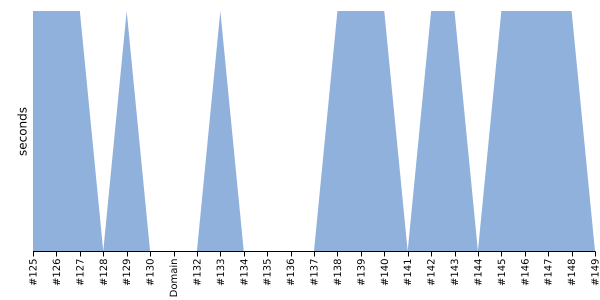 This screenshot has height=300, width=600. What do you see at coordinates (432, 272) in the screenshot?
I see `x-tick-label: #142` at bounding box center [432, 272].